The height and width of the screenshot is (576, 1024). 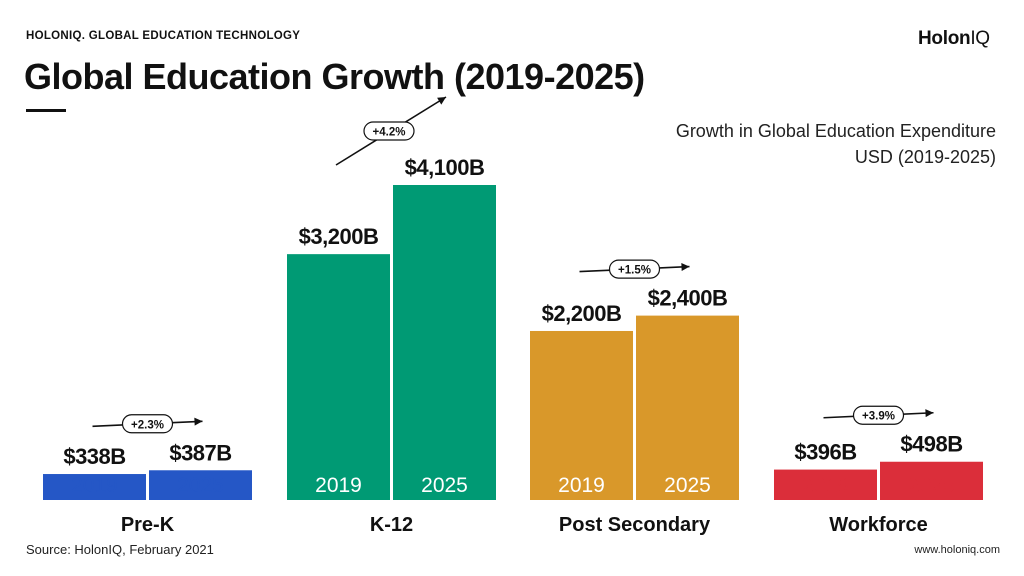 What do you see at coordinates (635, 525) in the screenshot?
I see `category-label: Post Secondary` at bounding box center [635, 525].